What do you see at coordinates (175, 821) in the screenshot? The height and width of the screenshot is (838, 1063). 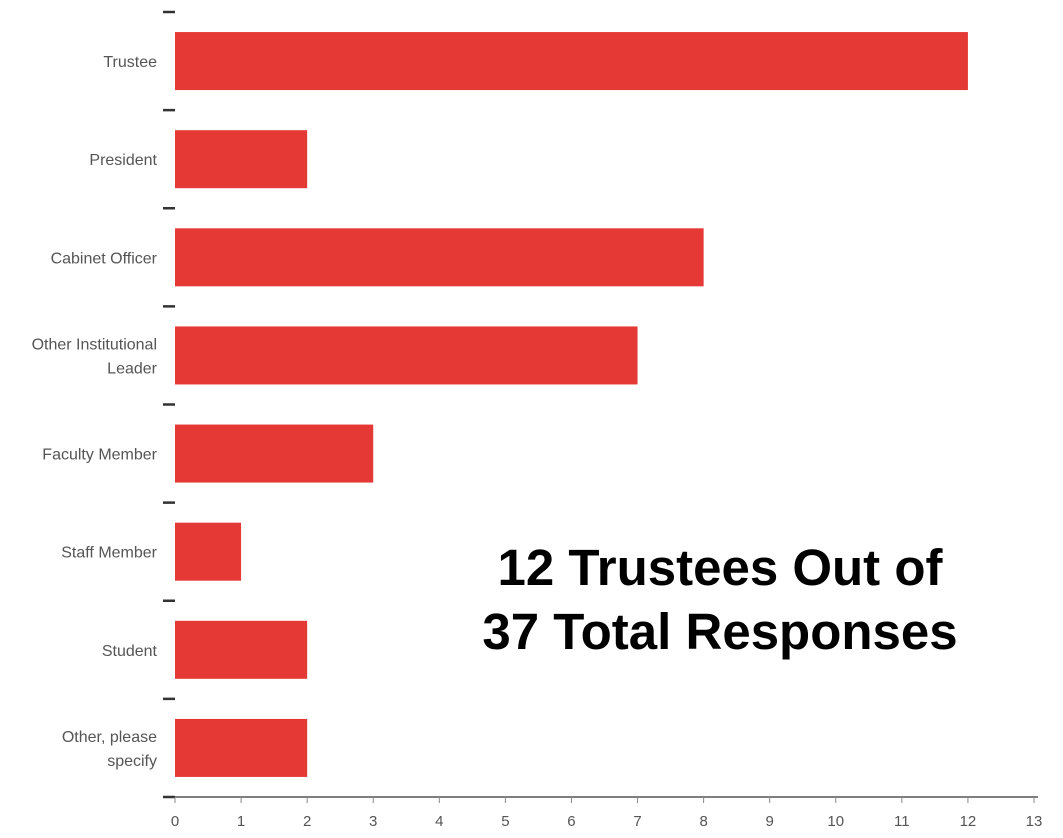 I see `x-tick-label-0: 0` at bounding box center [175, 821].